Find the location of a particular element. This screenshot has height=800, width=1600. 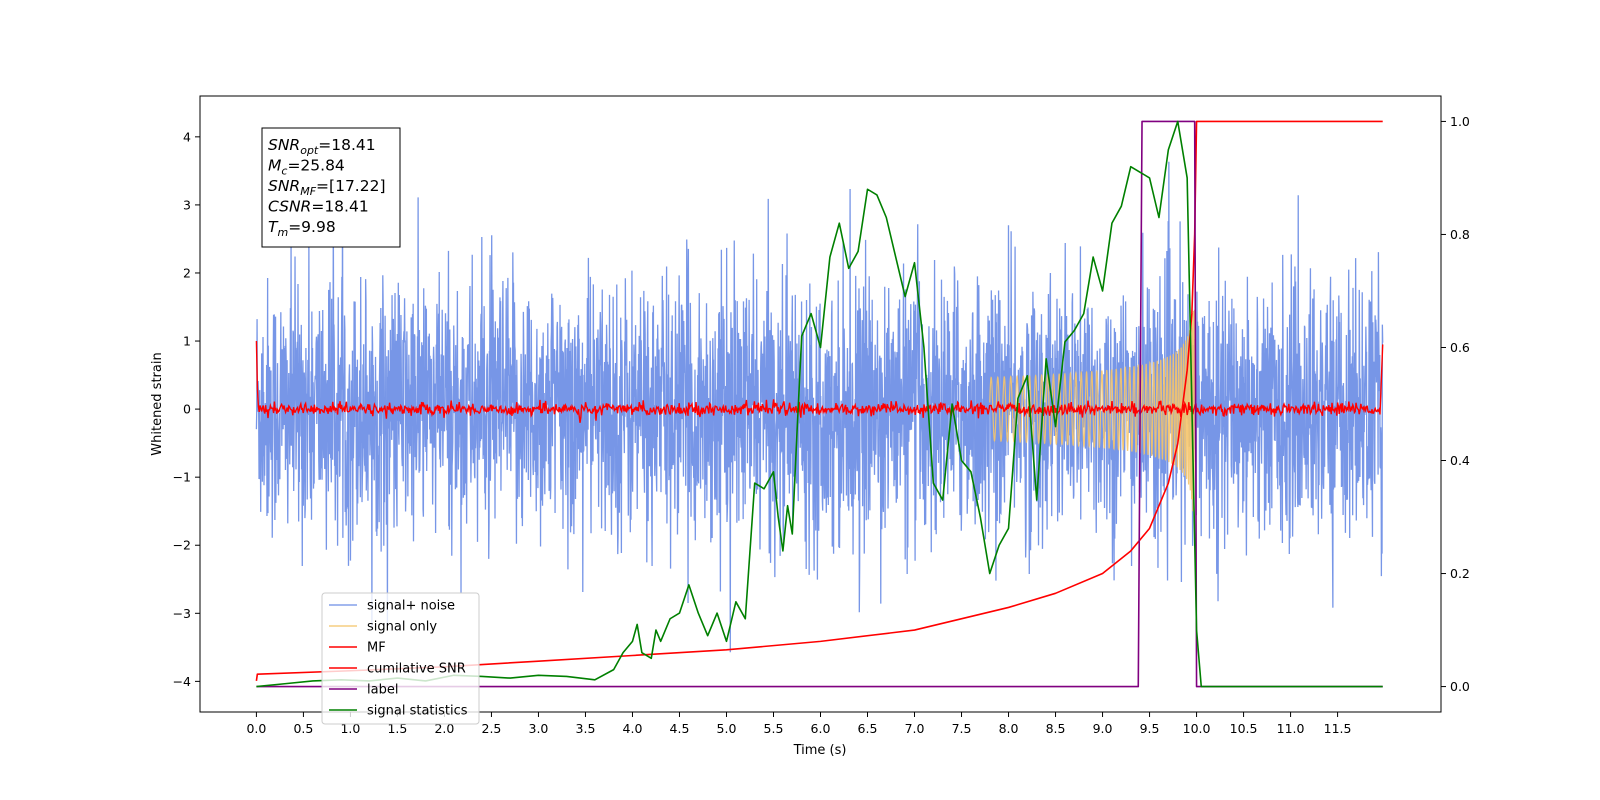

y2-tick-label: 0.0 is located at coordinates (1460, 686).